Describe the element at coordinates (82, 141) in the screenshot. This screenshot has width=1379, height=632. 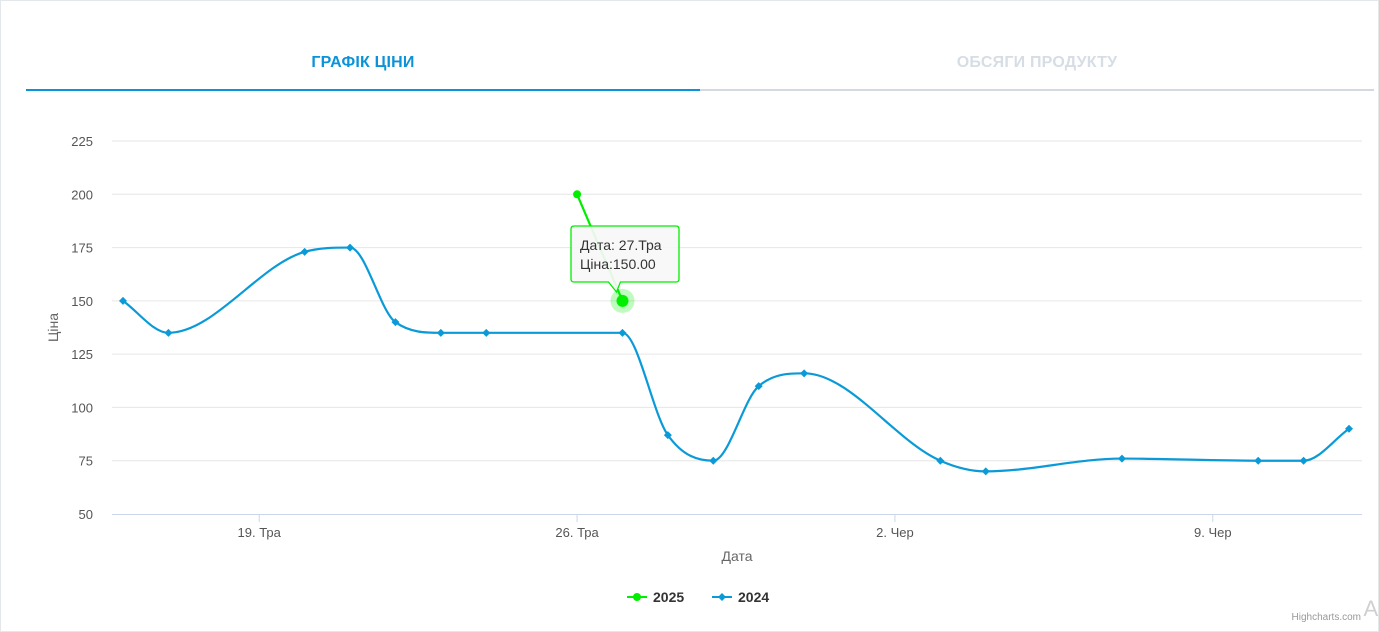
I see `y-tick-label: 225` at that location.